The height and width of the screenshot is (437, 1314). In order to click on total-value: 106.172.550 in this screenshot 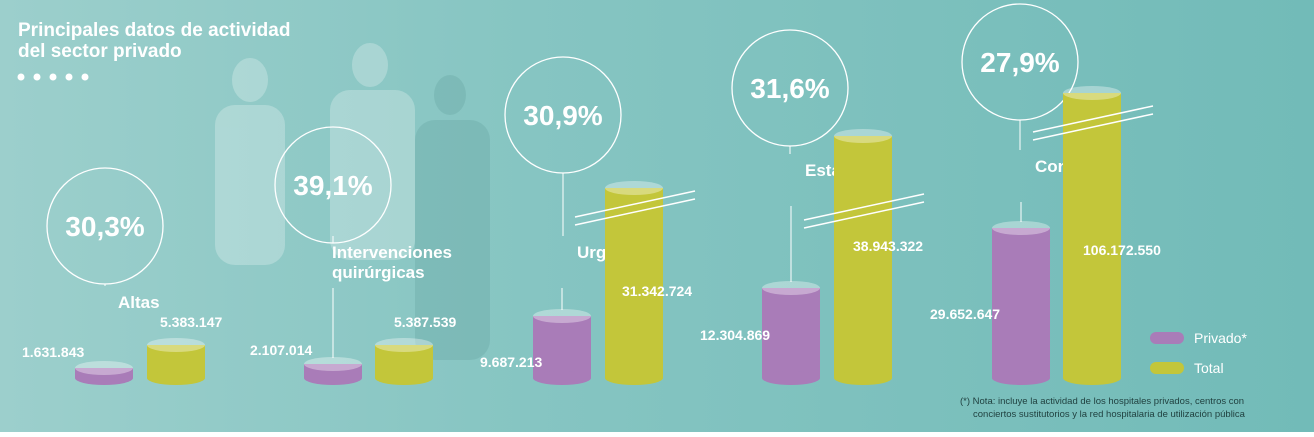, I will do `click(1122, 250)`.